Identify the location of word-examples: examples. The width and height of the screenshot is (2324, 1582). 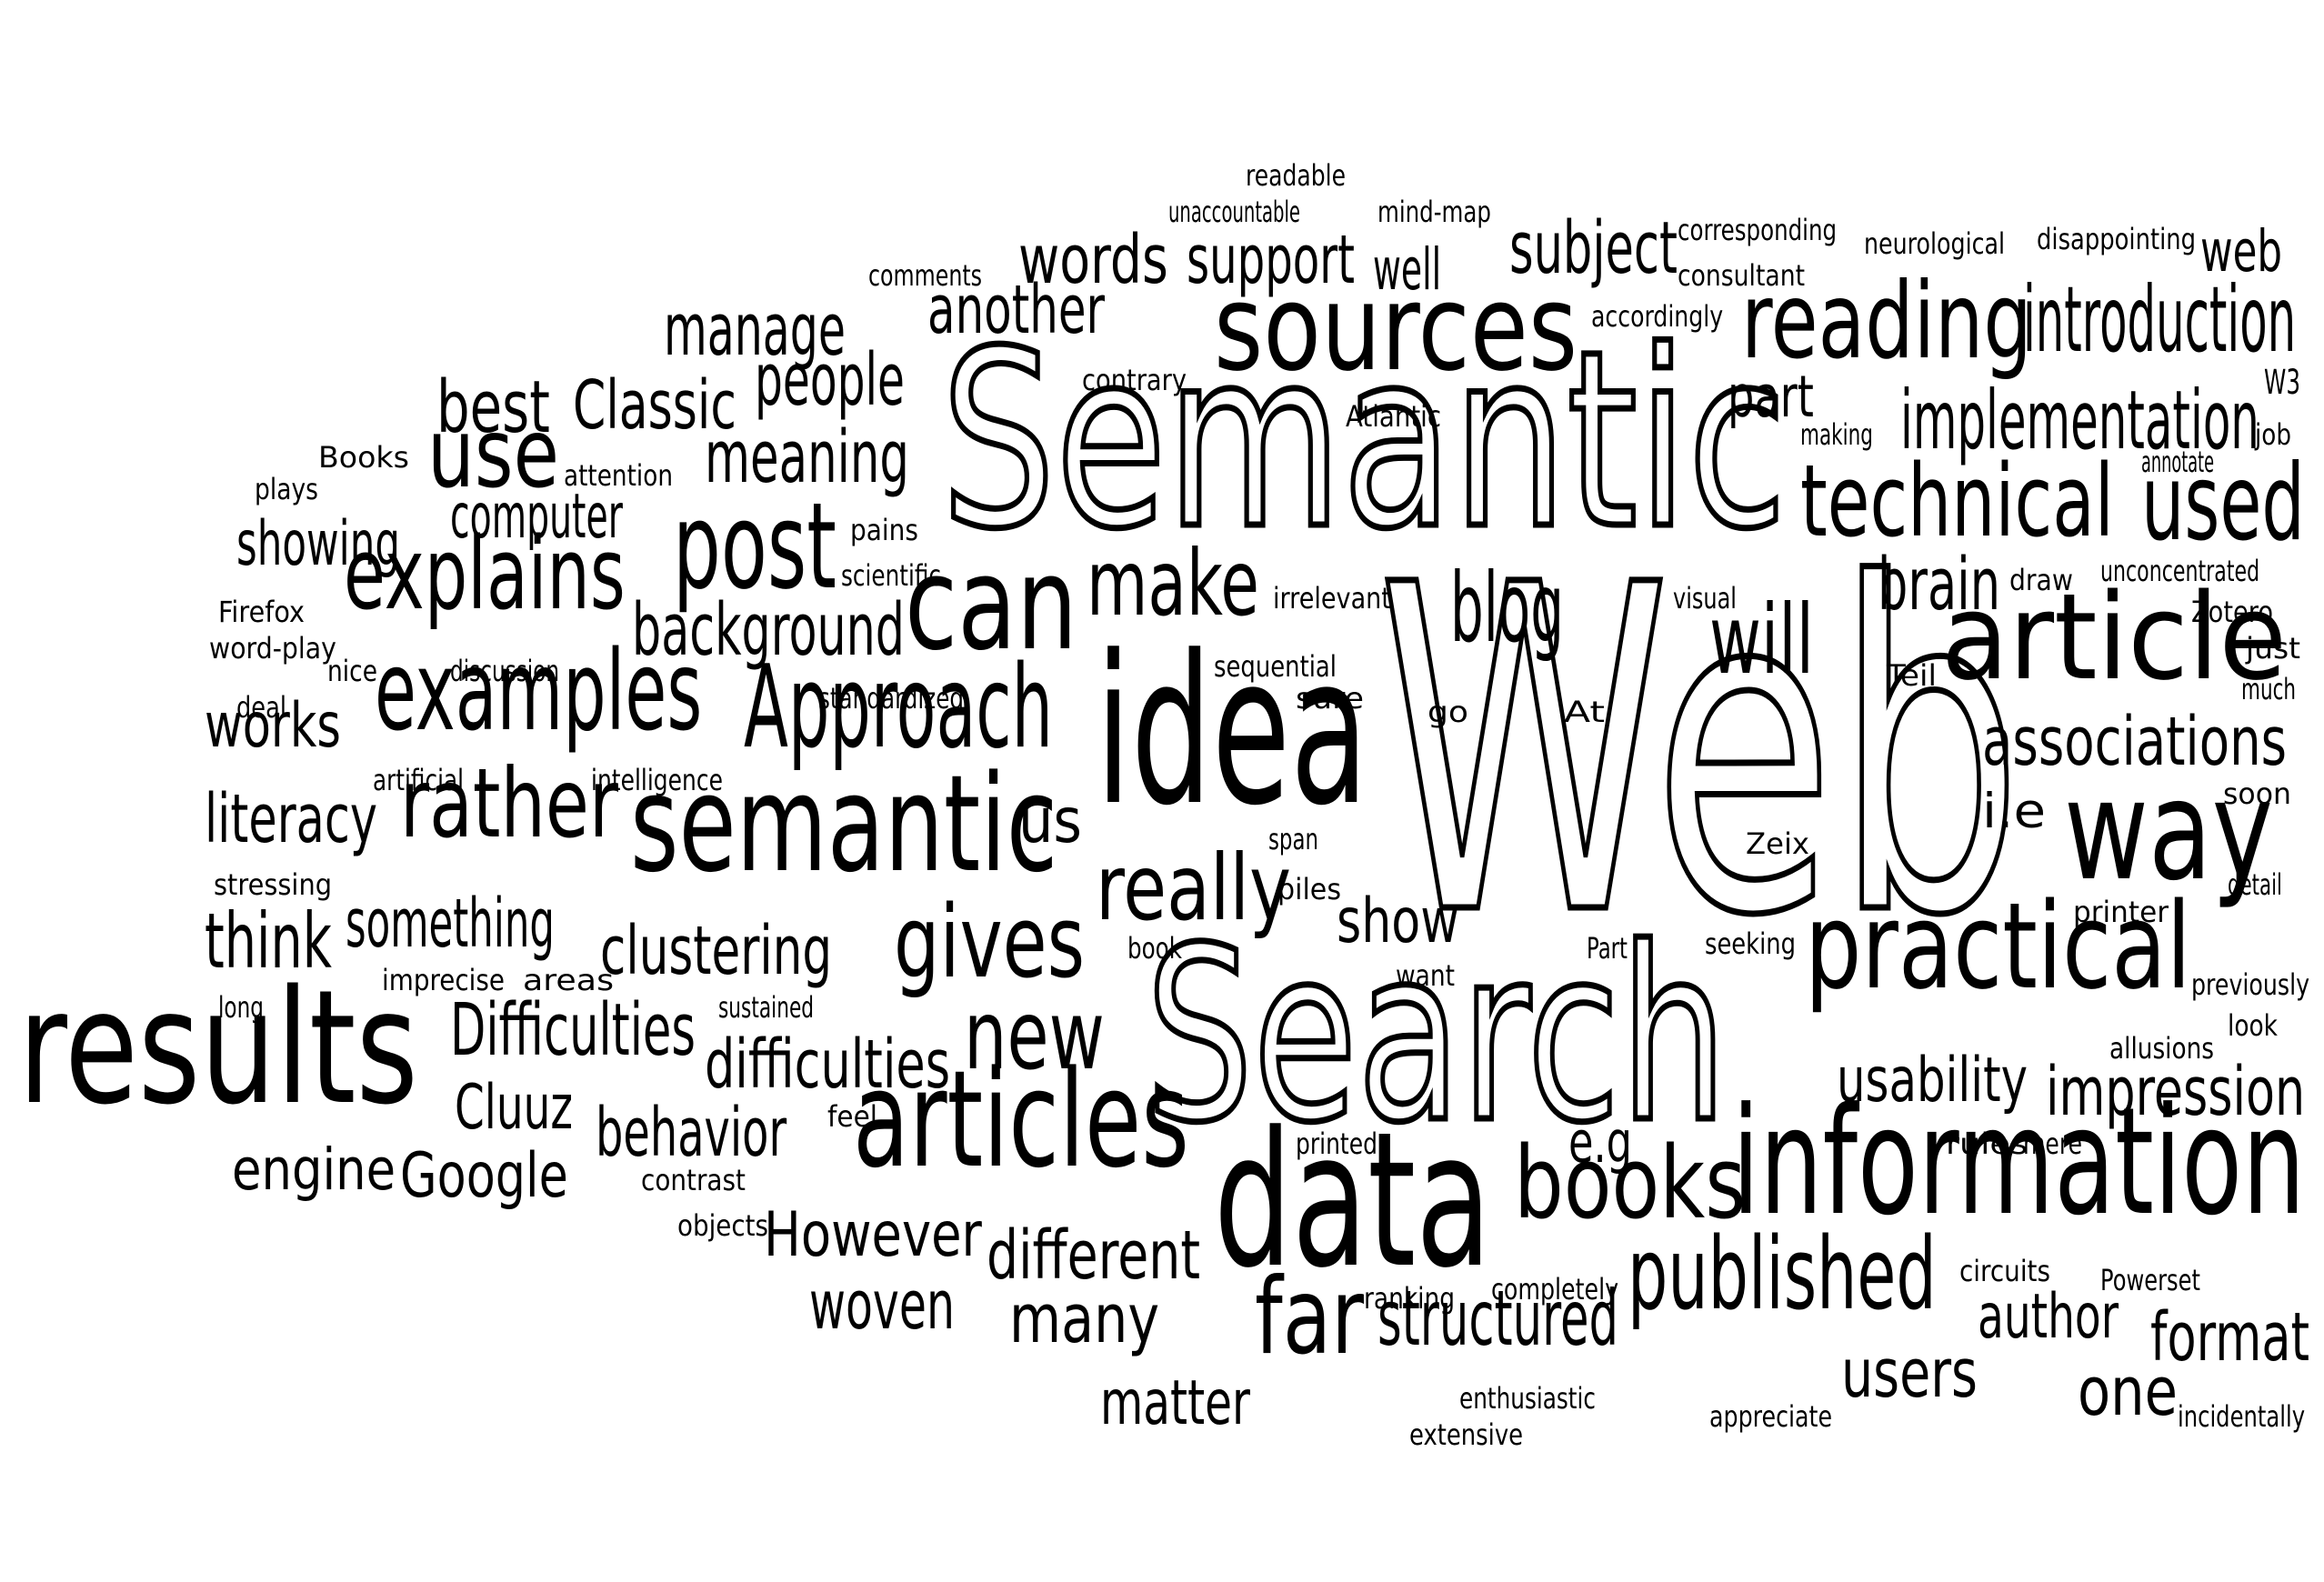
(539, 691).